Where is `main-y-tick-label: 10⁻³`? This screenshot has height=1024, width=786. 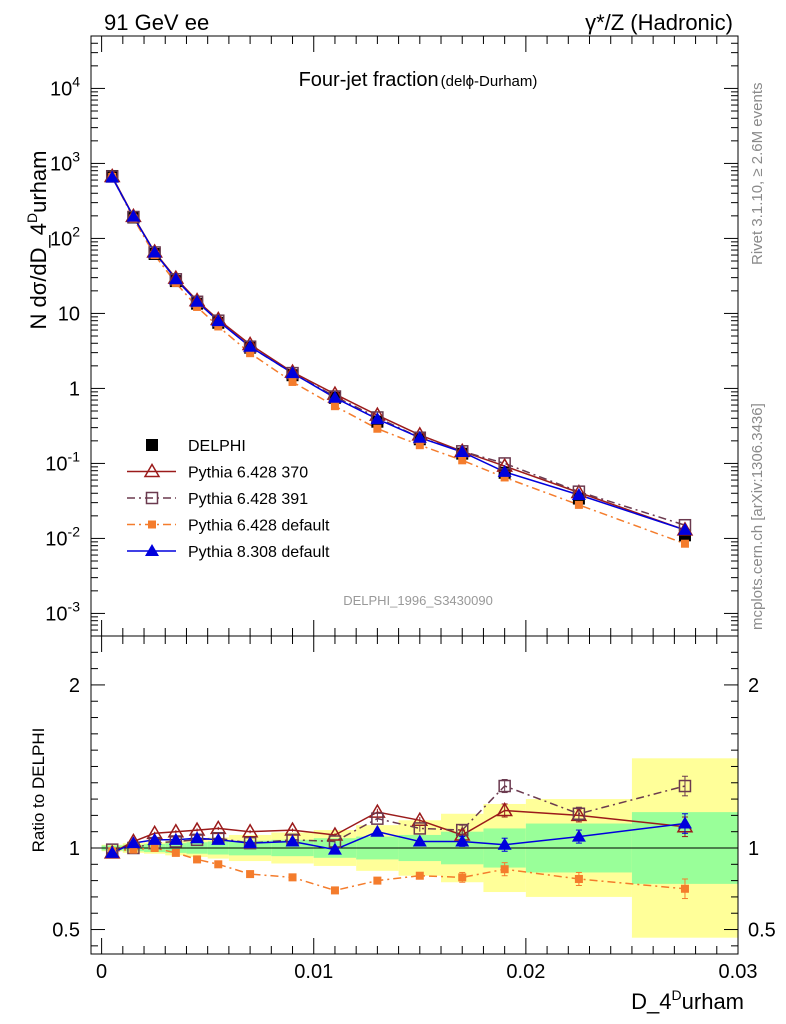 main-y-tick-label: 10⁻³ is located at coordinates (62, 611).